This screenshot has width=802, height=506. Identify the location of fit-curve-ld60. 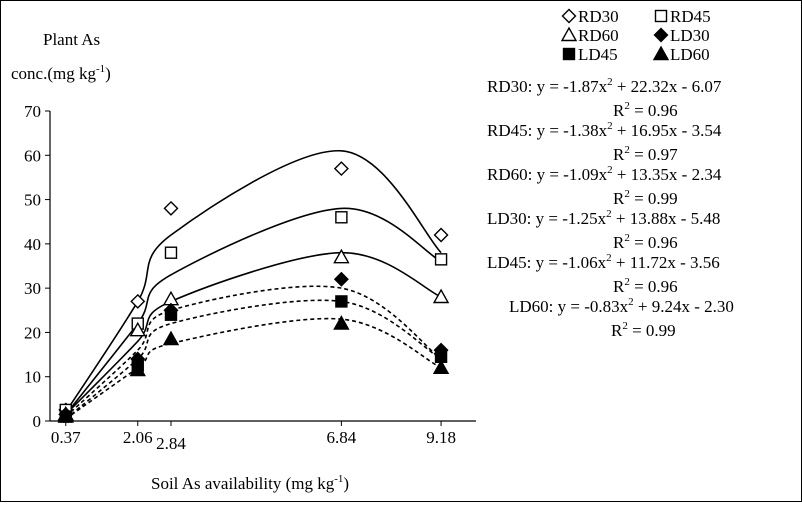
(253, 368).